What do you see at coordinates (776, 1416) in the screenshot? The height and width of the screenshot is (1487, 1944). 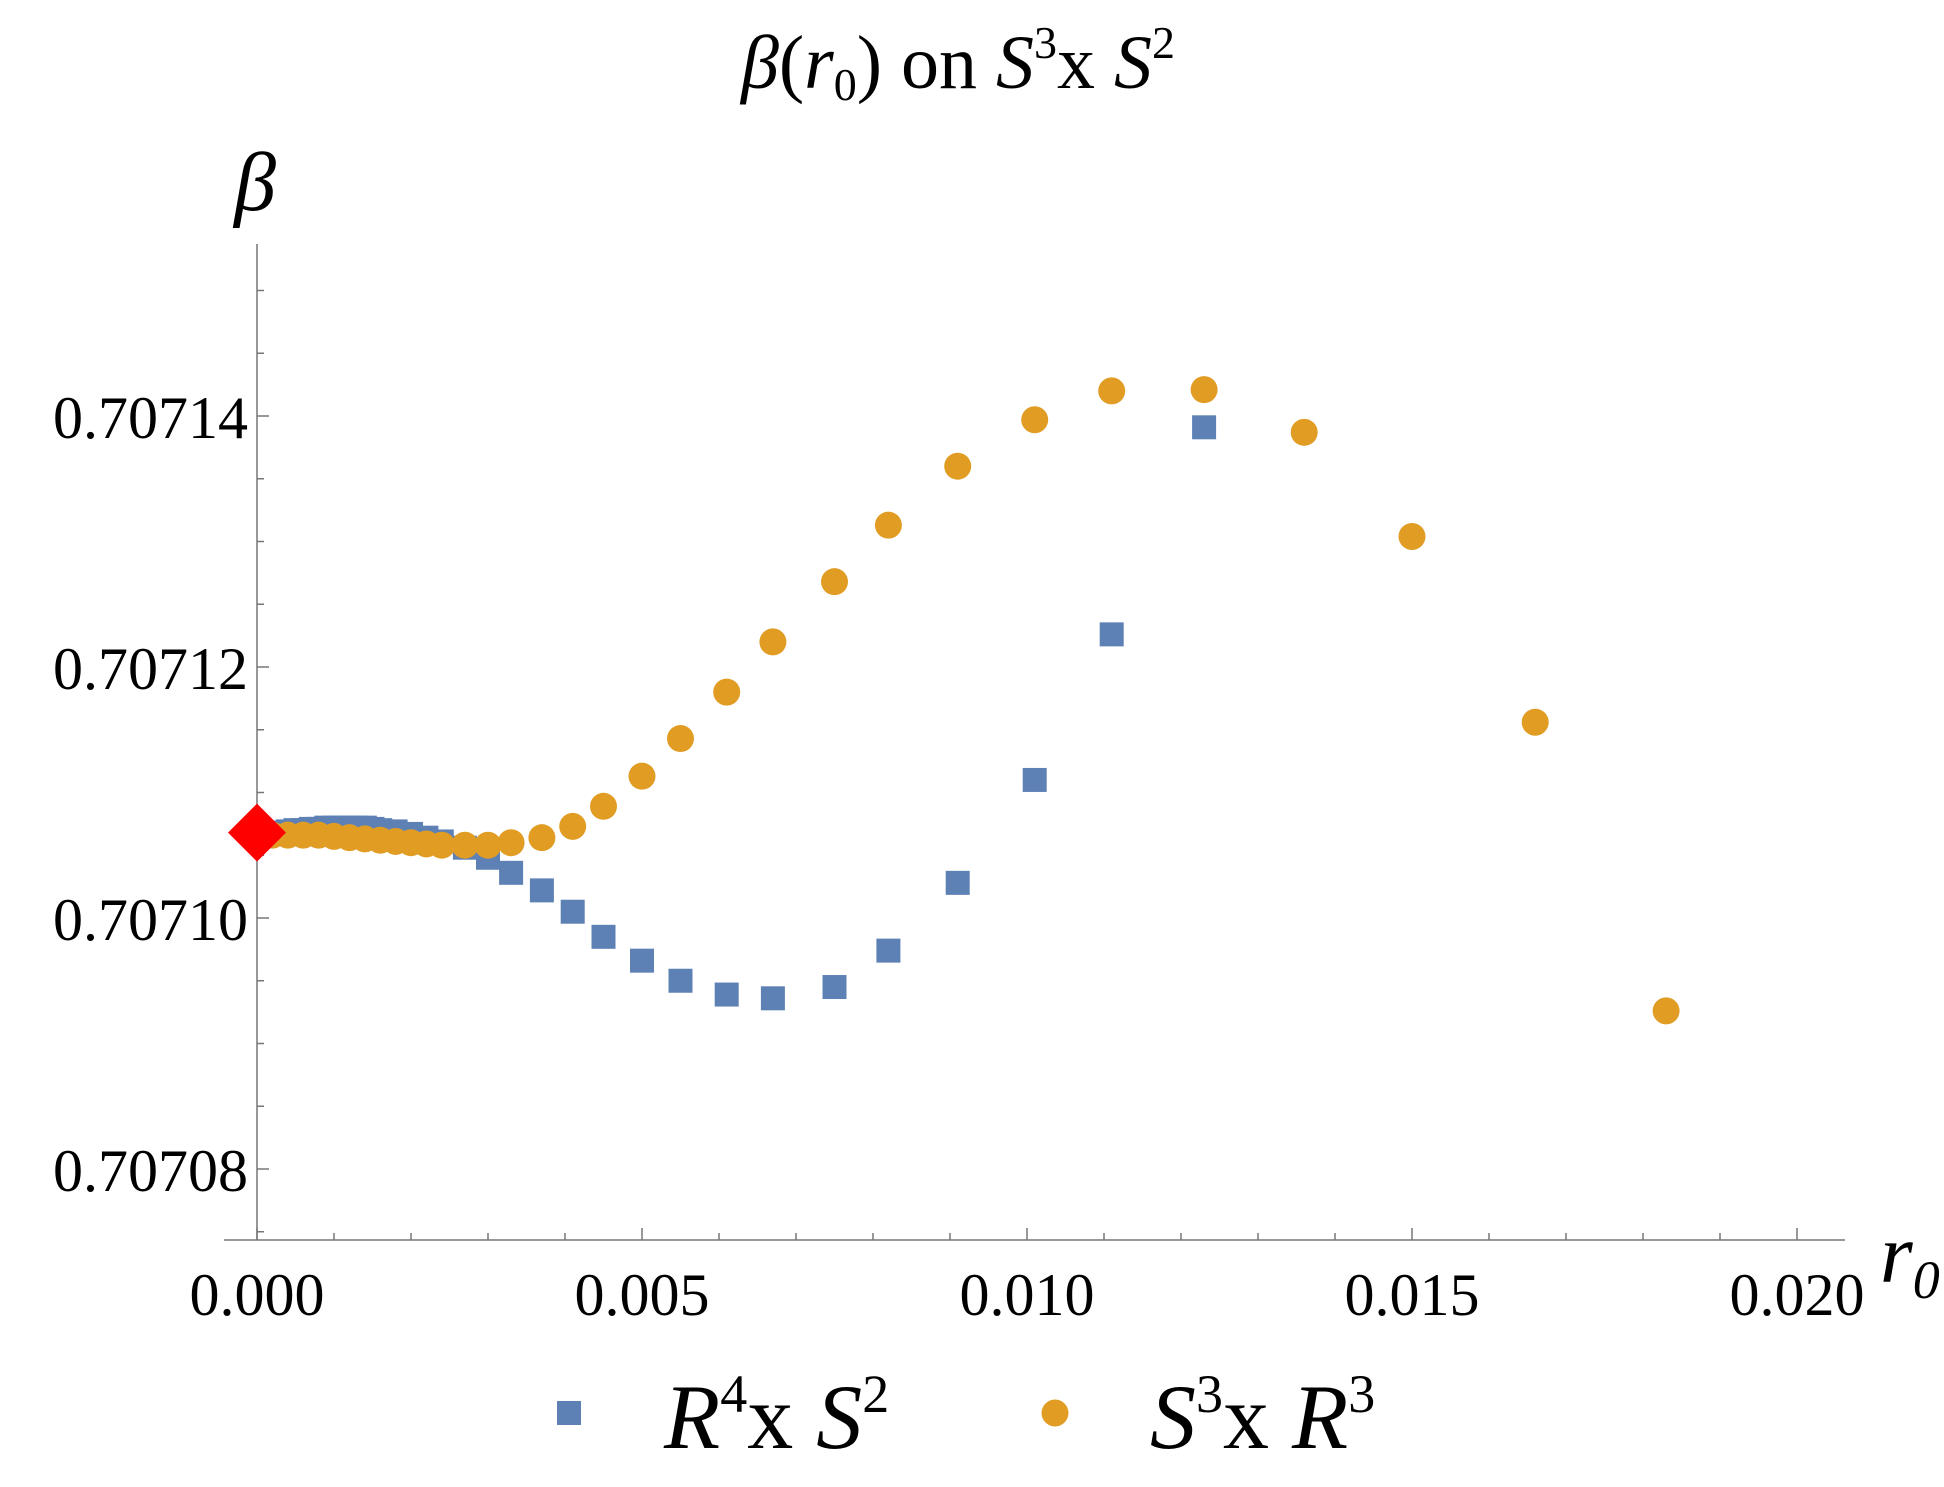 I see `legend-label-r4xs2: R4x S2` at bounding box center [776, 1416].